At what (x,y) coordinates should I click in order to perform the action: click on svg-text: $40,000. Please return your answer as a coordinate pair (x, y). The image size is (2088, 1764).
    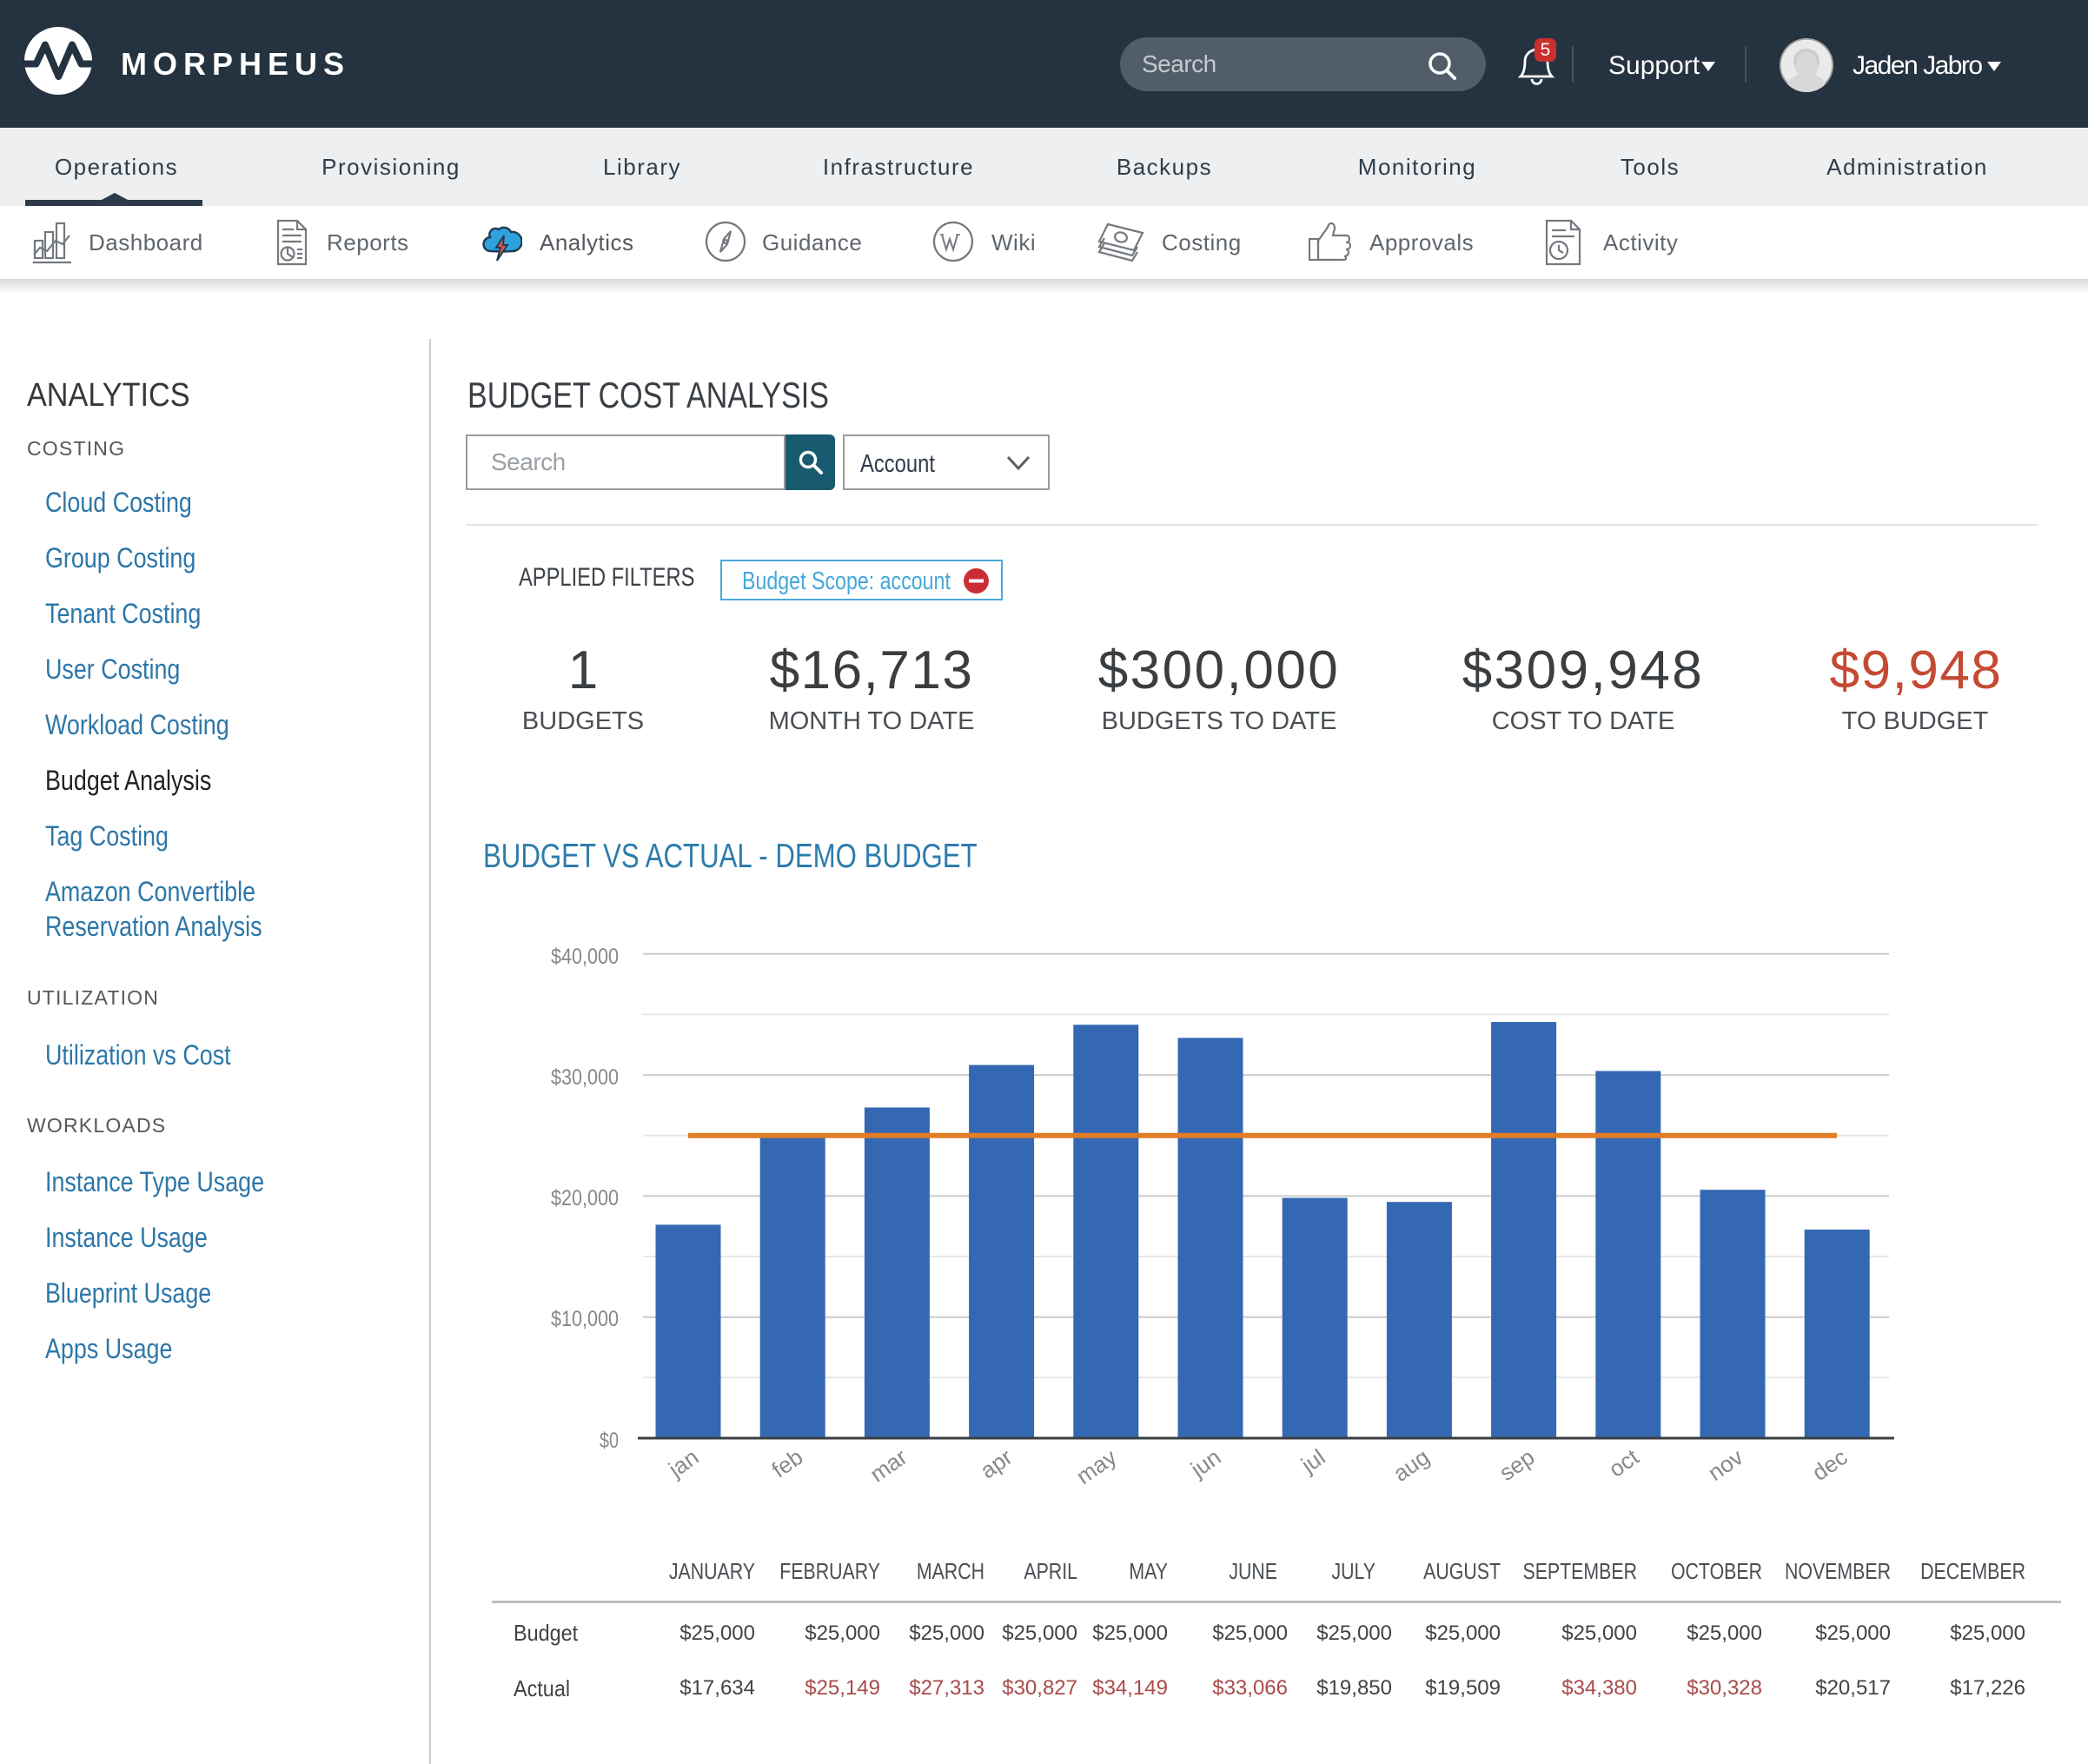
    Looking at the image, I should click on (585, 957).